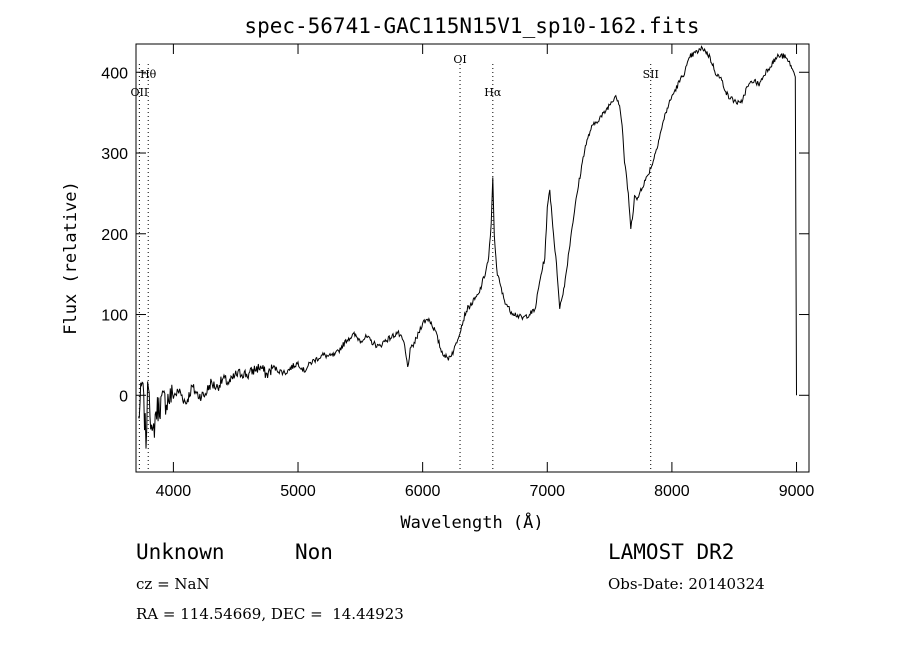 The image size is (900, 650). I want to click on line-marker-label: SII, so click(651, 74).